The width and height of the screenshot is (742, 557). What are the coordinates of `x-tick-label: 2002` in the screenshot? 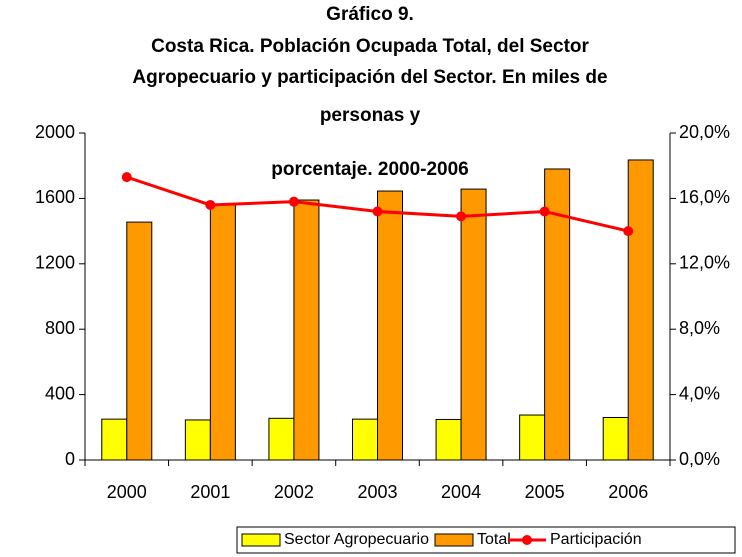 It's located at (294, 492).